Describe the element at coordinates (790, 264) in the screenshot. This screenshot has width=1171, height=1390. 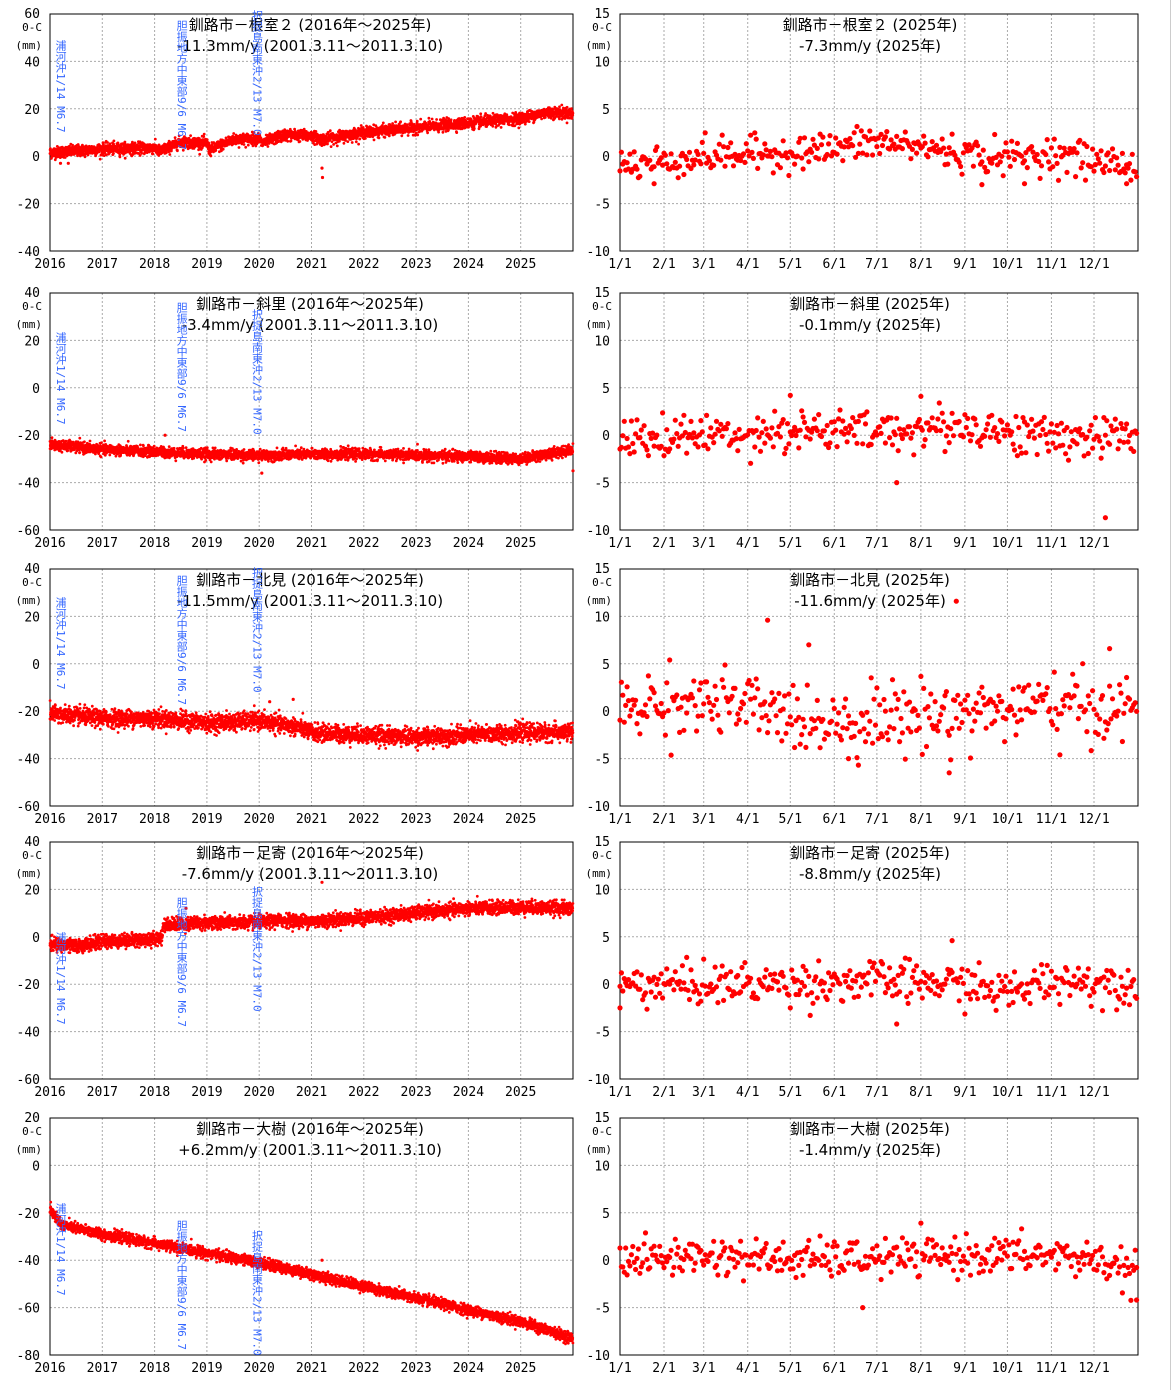
I see `x-tick-label: 5/1` at that location.